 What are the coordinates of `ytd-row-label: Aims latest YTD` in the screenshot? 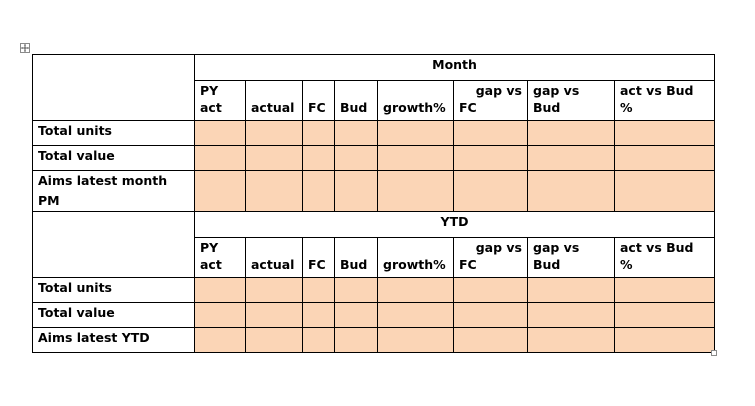 It's located at (113, 340).